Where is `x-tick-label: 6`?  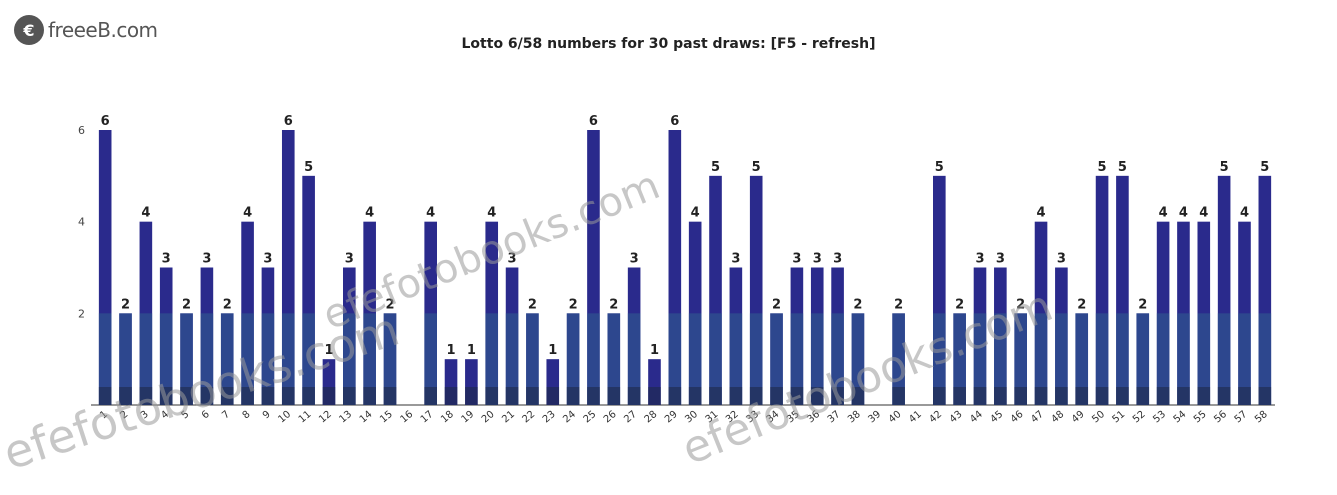 x-tick-label: 6 is located at coordinates (206, 415).